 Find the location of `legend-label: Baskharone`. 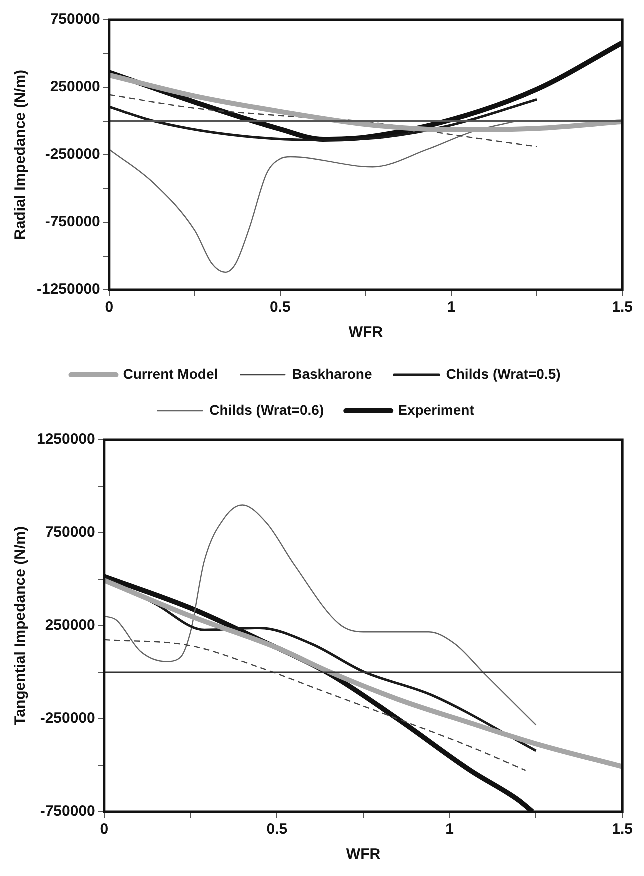

legend-label: Baskharone is located at coordinates (332, 374).